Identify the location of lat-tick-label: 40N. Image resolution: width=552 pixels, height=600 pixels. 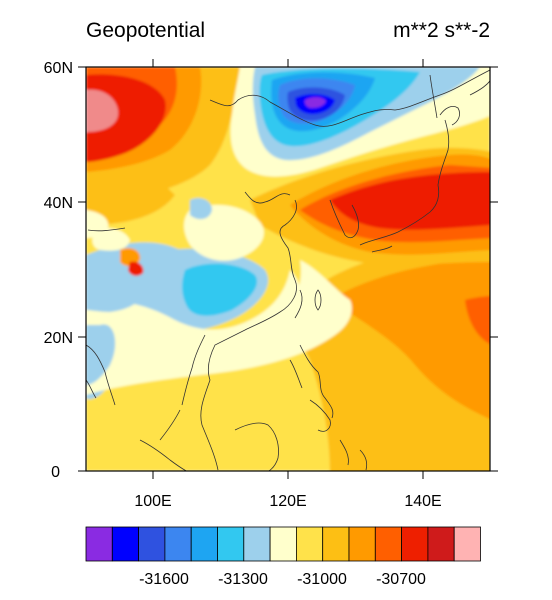
(58, 203).